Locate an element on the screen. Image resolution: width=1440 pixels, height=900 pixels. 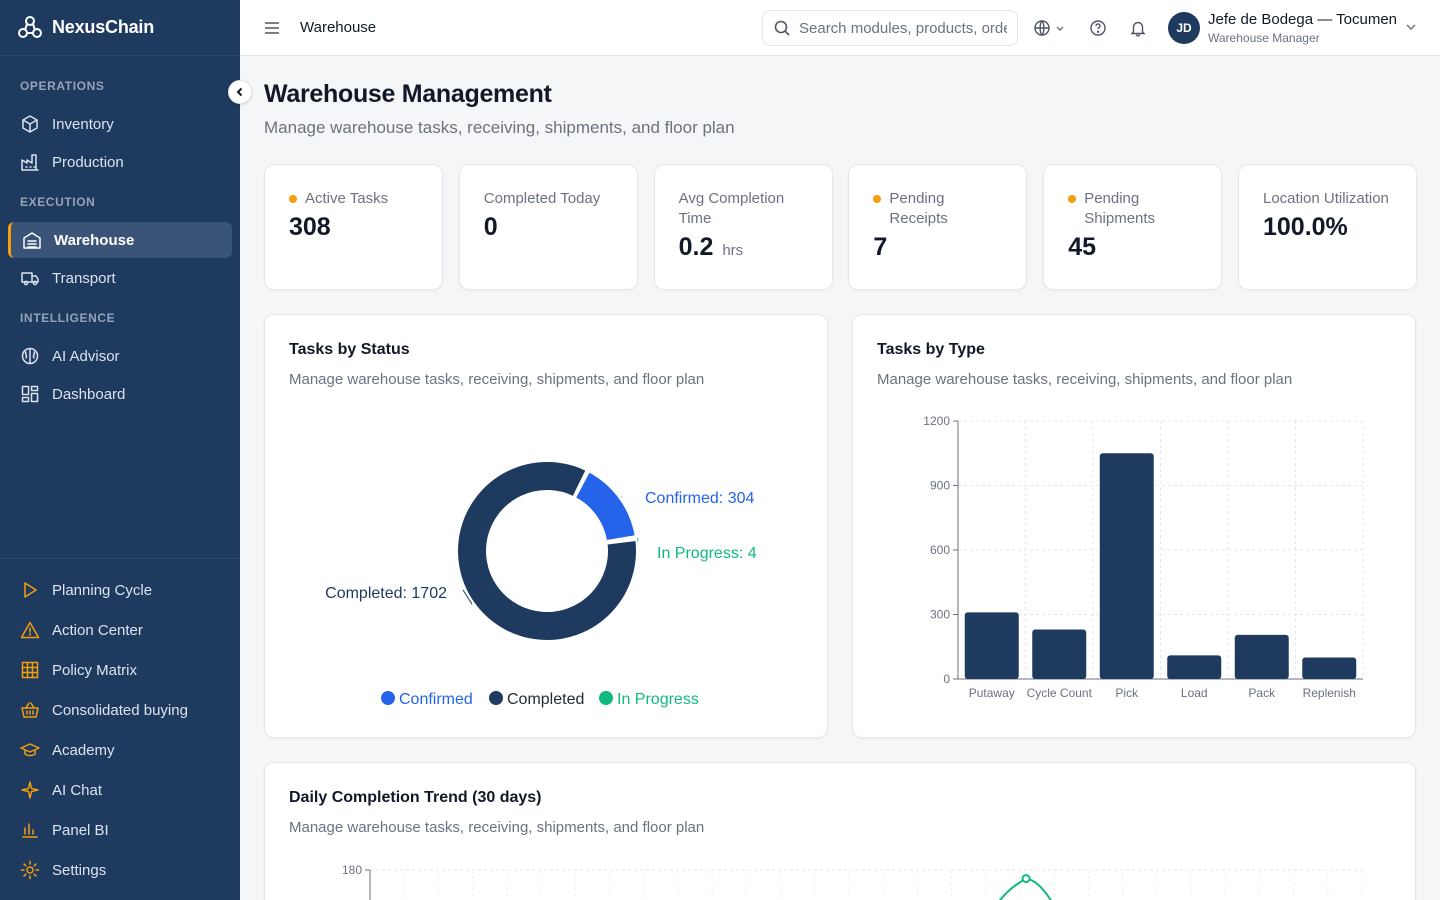
notifications-button is located at coordinates (1138, 28).